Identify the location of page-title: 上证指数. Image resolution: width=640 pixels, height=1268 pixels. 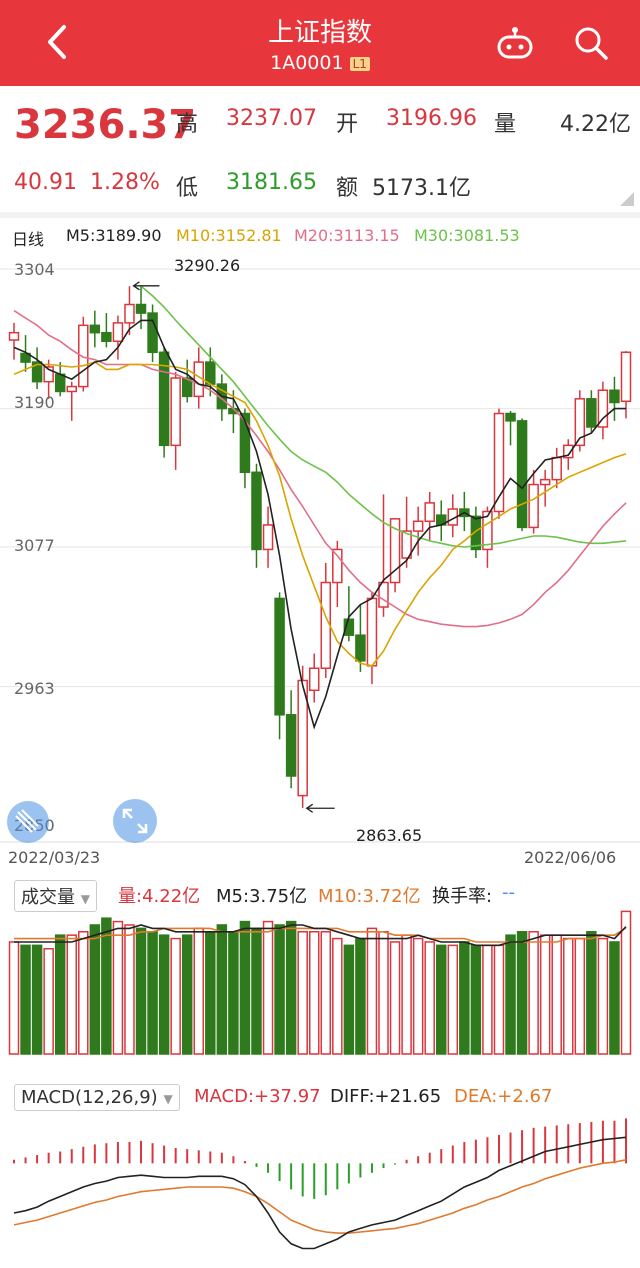
(319, 33).